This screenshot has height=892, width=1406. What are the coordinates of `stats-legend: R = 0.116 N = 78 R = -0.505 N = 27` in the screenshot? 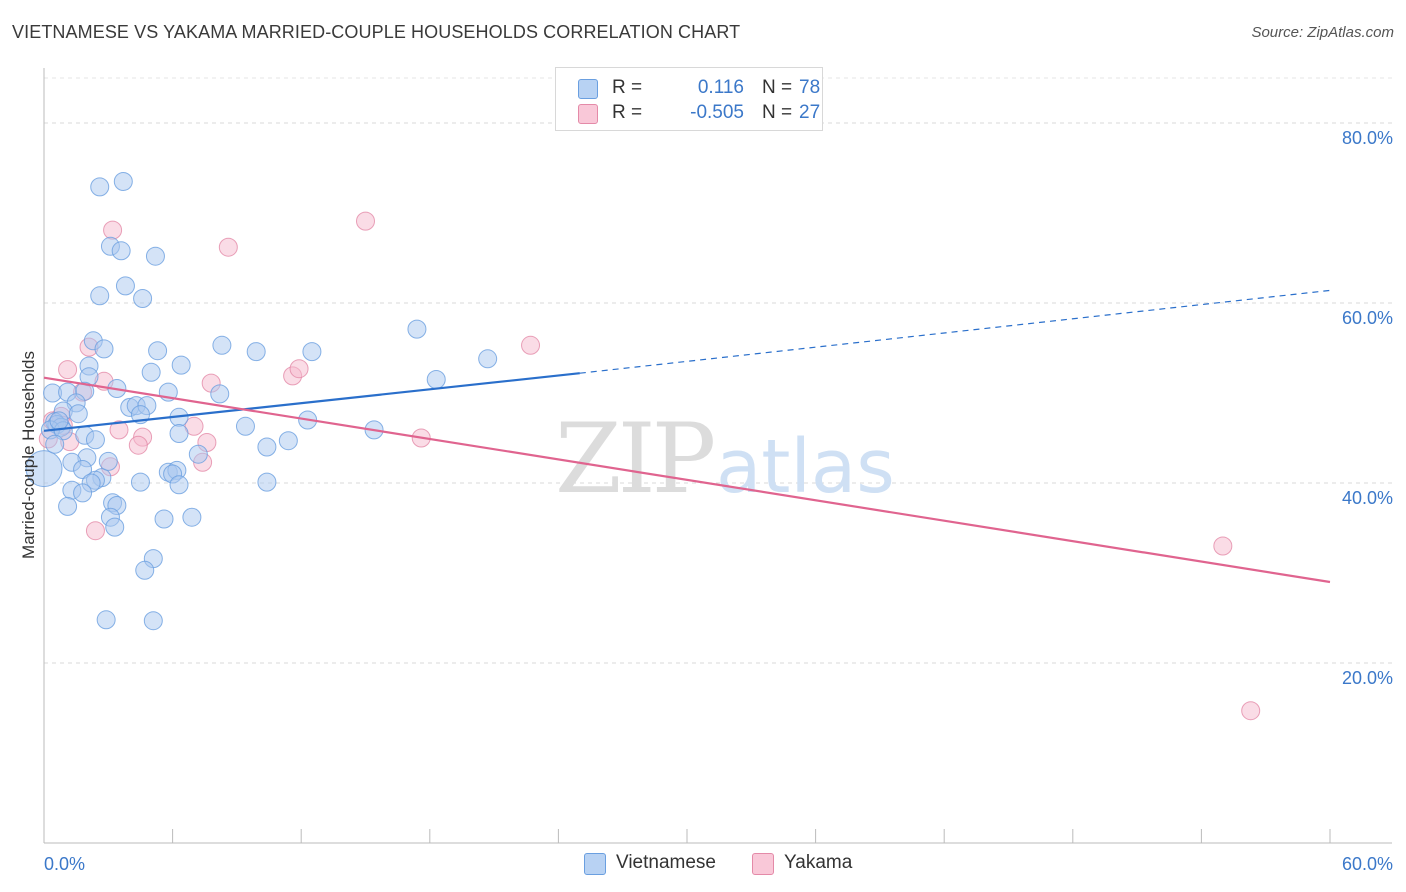 It's located at (689, 99).